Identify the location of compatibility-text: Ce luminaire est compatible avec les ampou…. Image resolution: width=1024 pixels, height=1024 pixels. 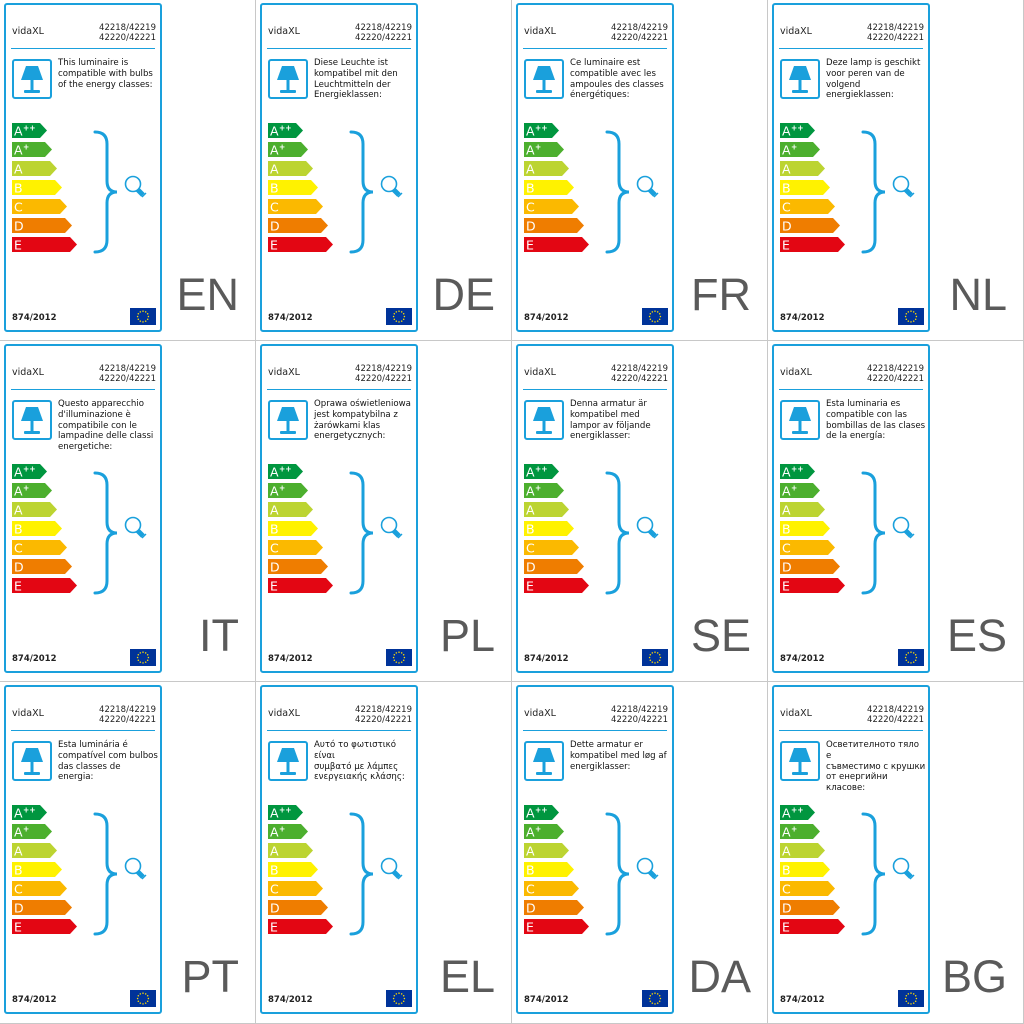
(620, 79).